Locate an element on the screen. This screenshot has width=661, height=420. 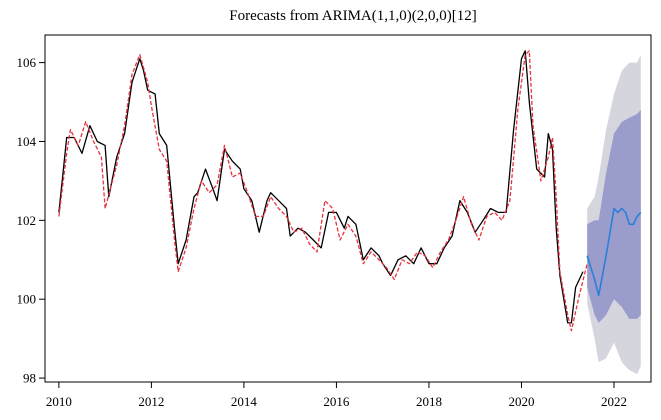
x-tick-label: 2014 is located at coordinates (244, 401).